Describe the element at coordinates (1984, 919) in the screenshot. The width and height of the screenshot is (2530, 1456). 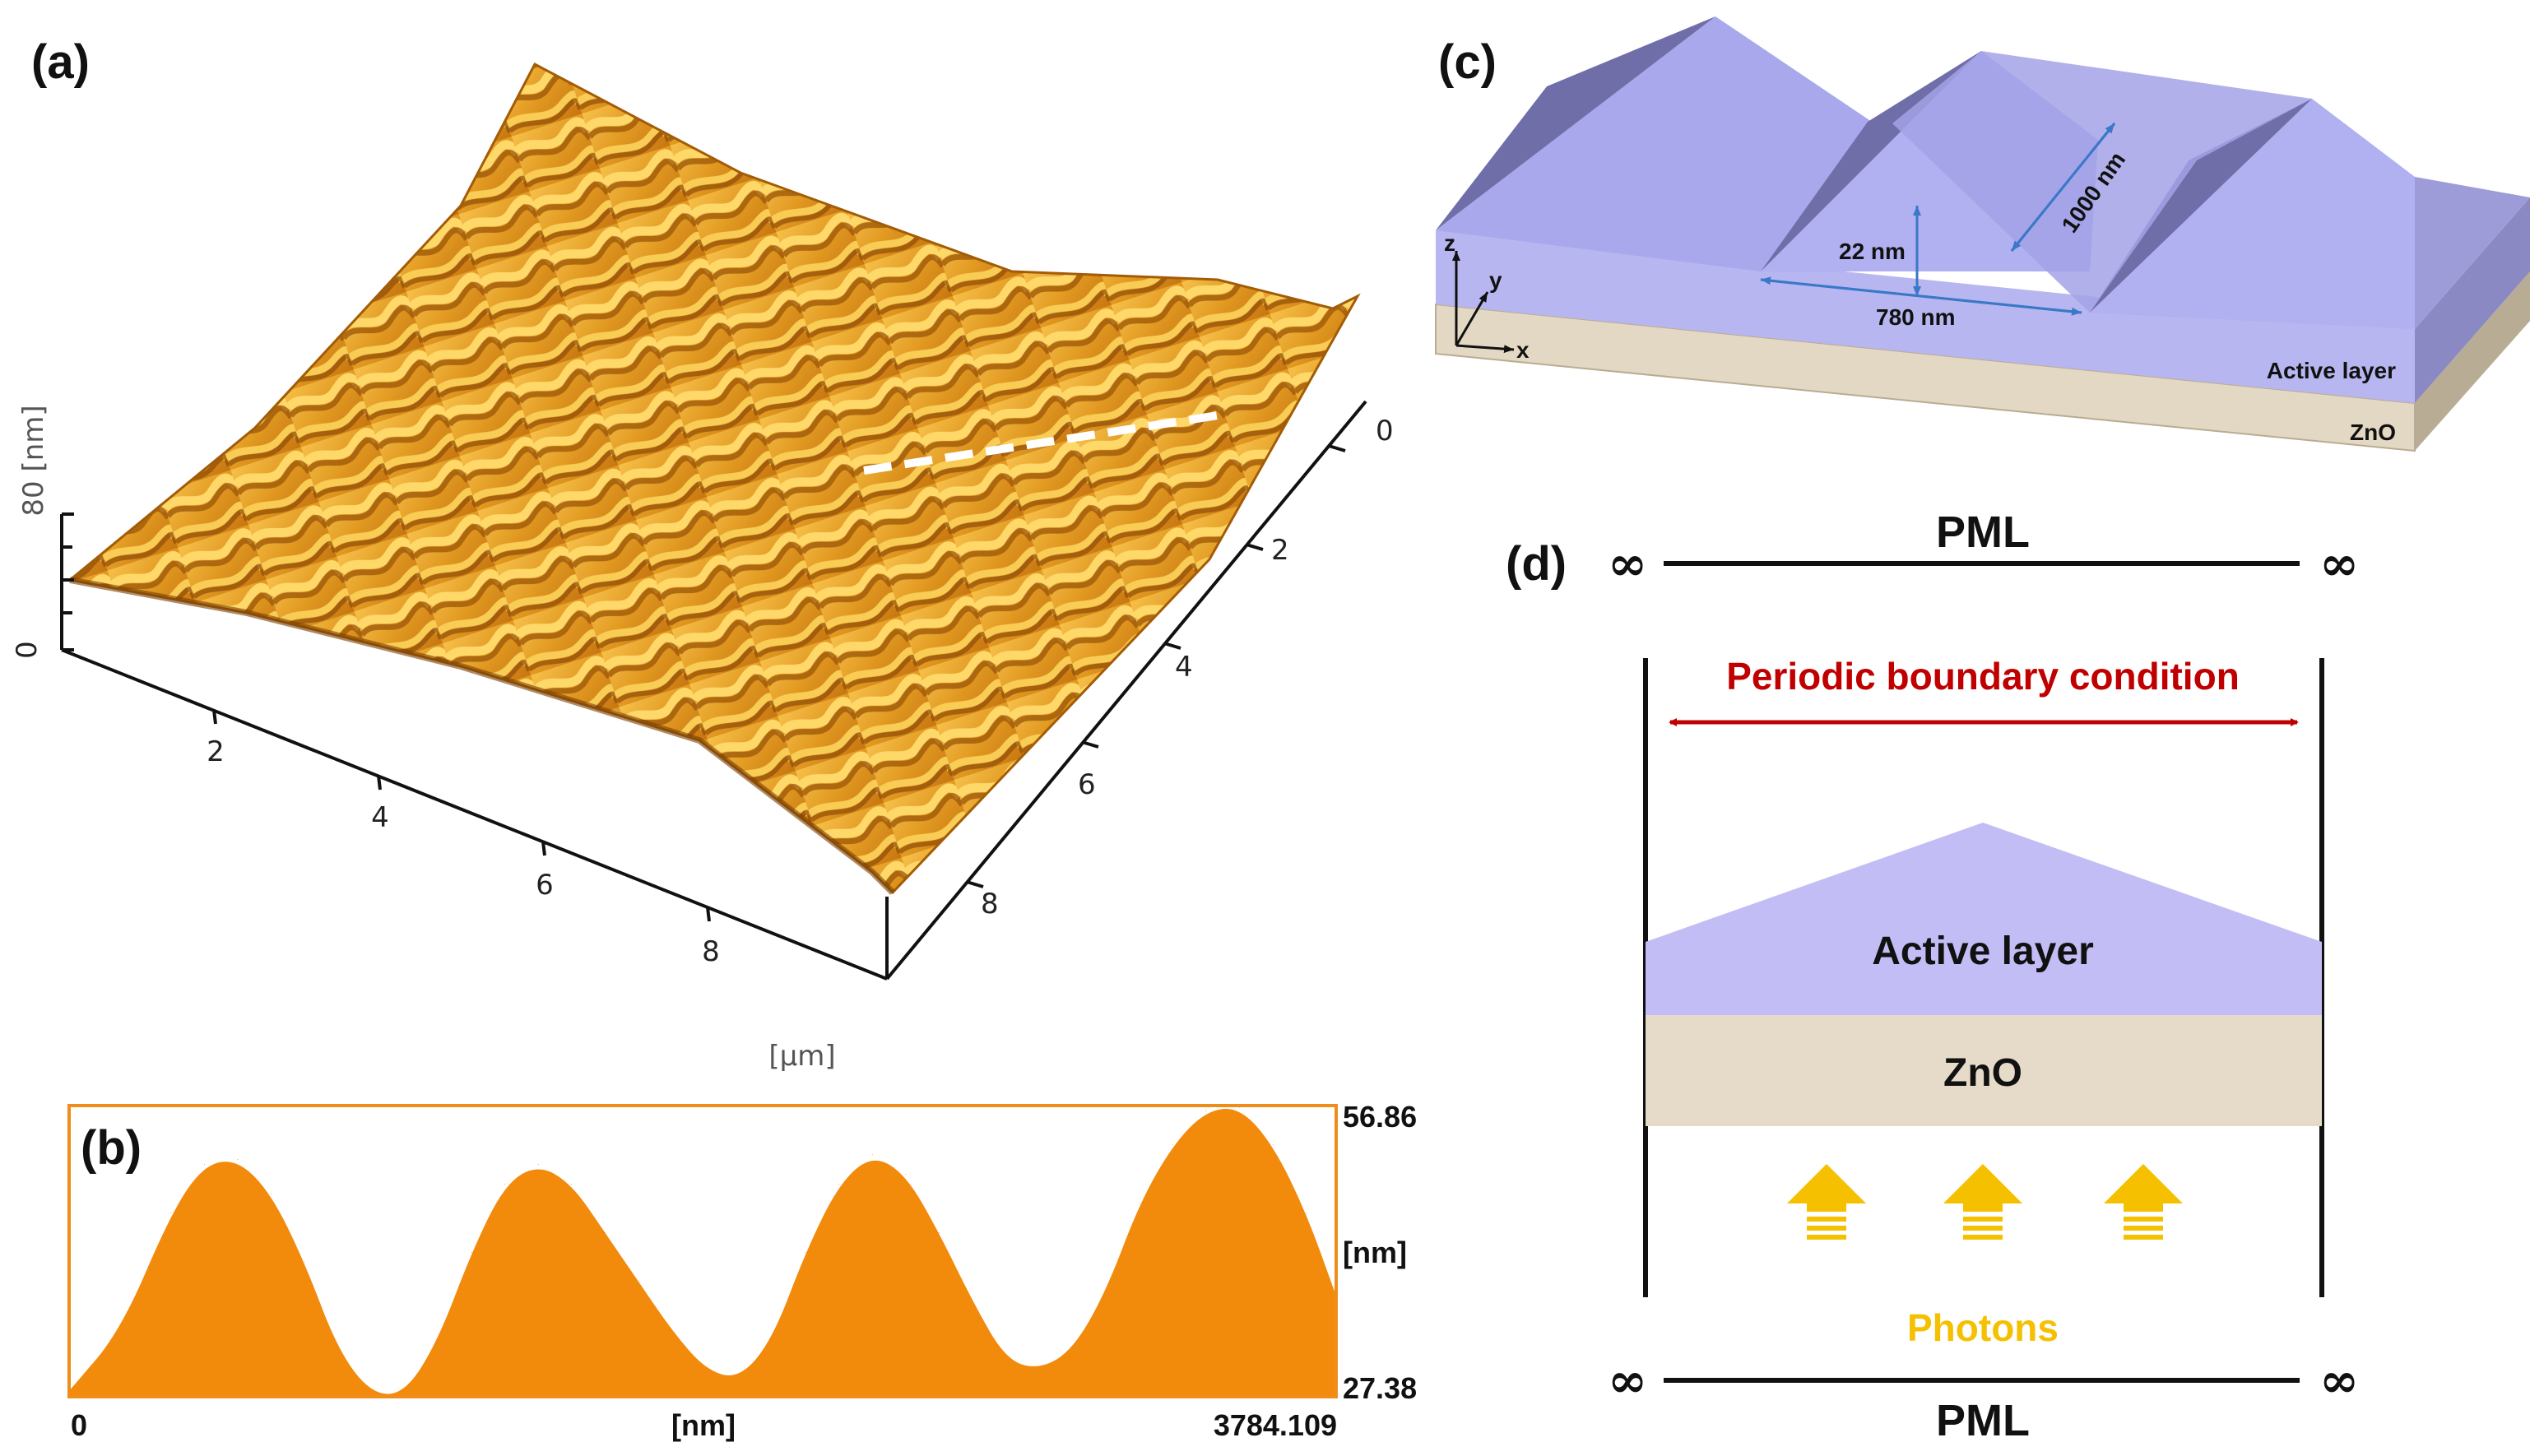
I see `active-layer-shape` at that location.